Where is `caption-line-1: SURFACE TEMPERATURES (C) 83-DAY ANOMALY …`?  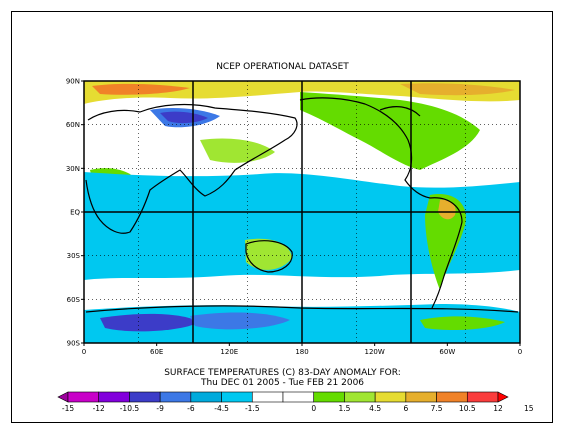 caption-line-1: SURFACE TEMPERATURES (C) 83-DAY ANOMALY … is located at coordinates (282, 373).